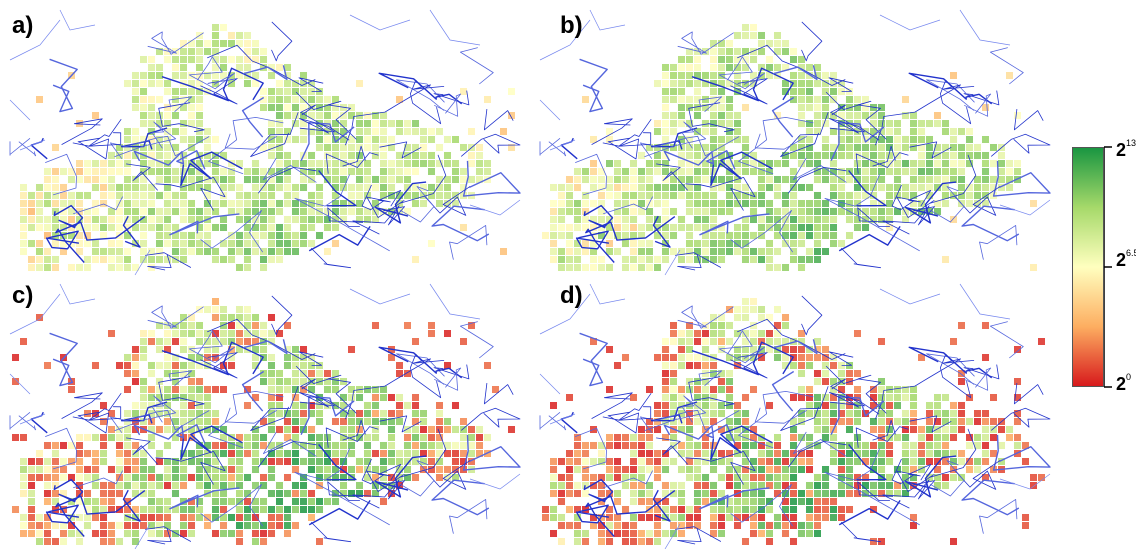  I want to click on colorbar-tick-min-exp: 0, so click(1129, 376).